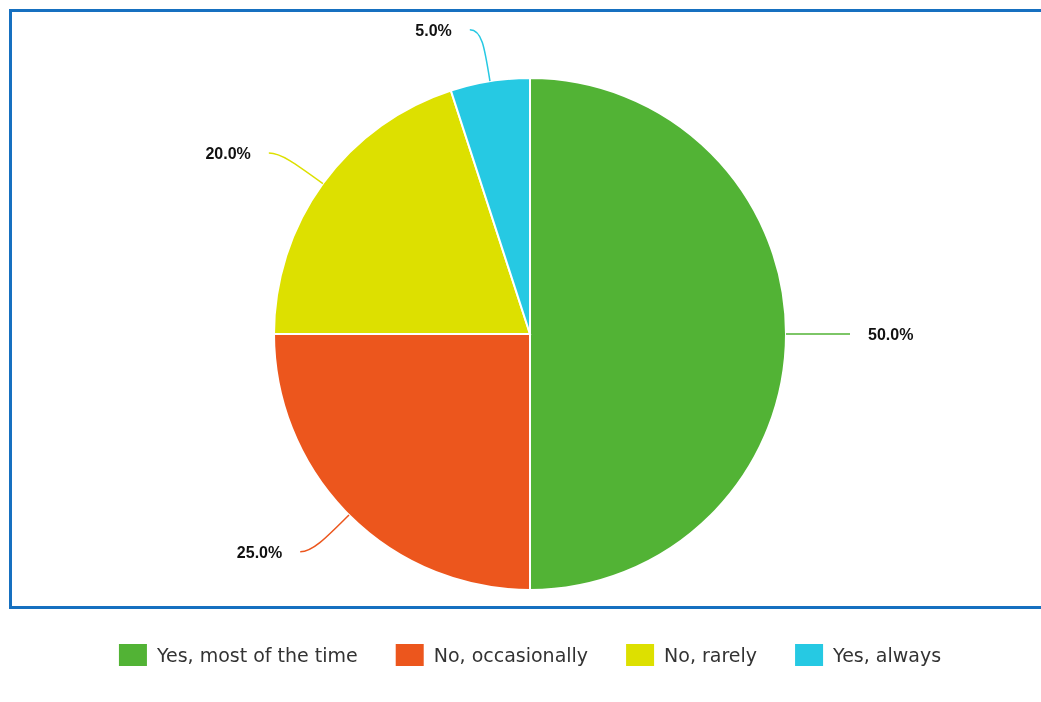 The height and width of the screenshot is (702, 1041). I want to click on legend-label: Yes, most of the time, so click(256, 655).